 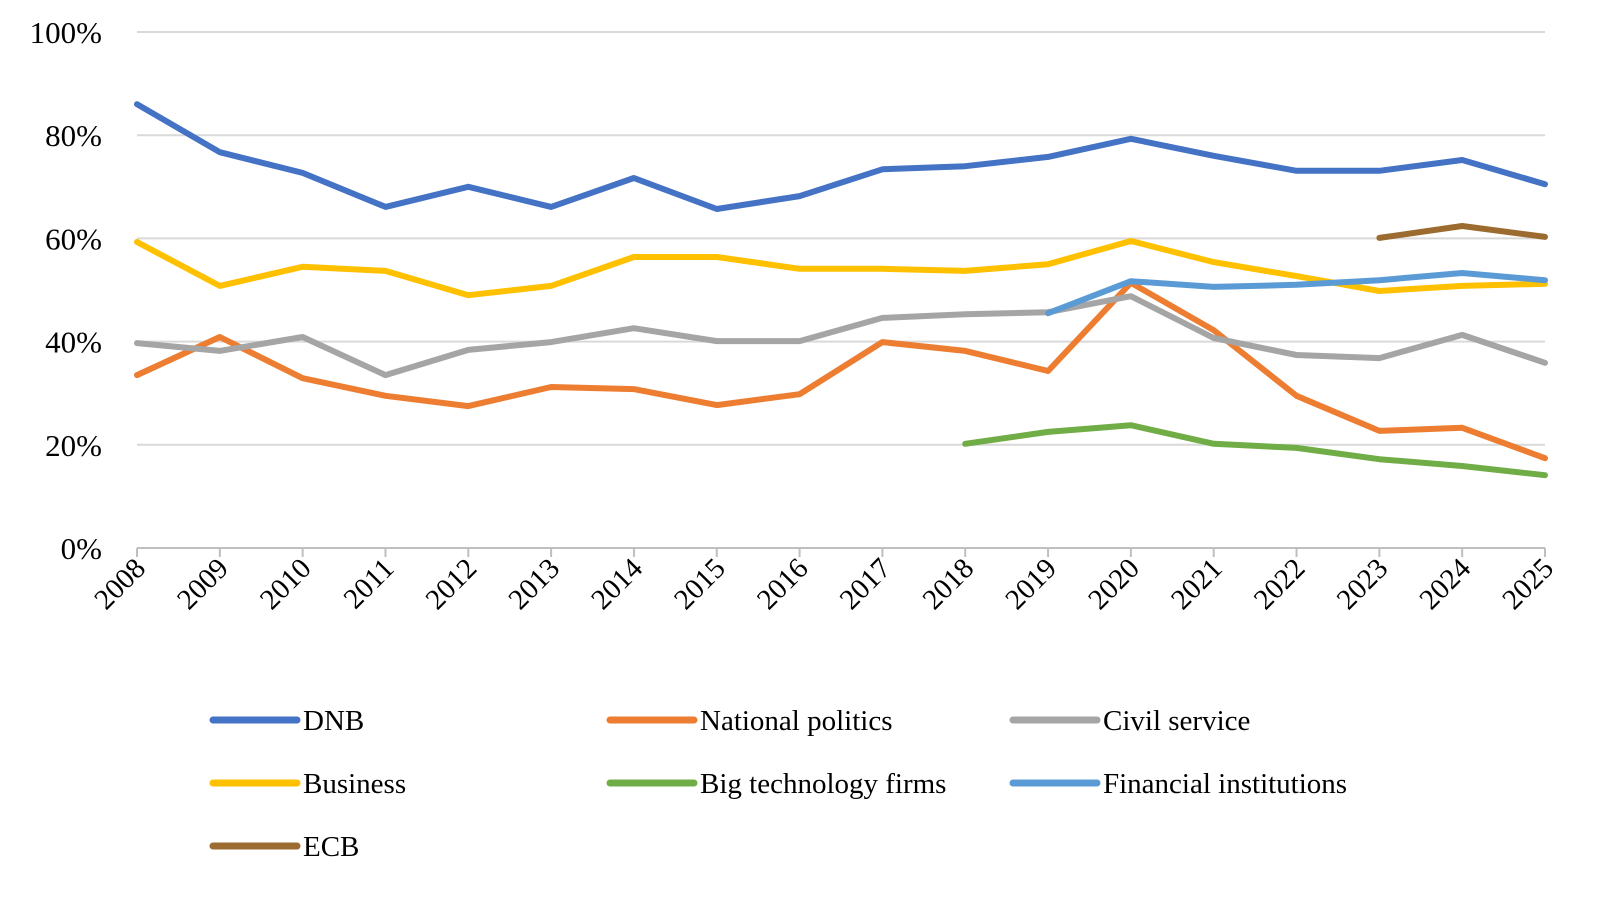 I want to click on x-tick-label: 2023, so click(x=1363, y=584).